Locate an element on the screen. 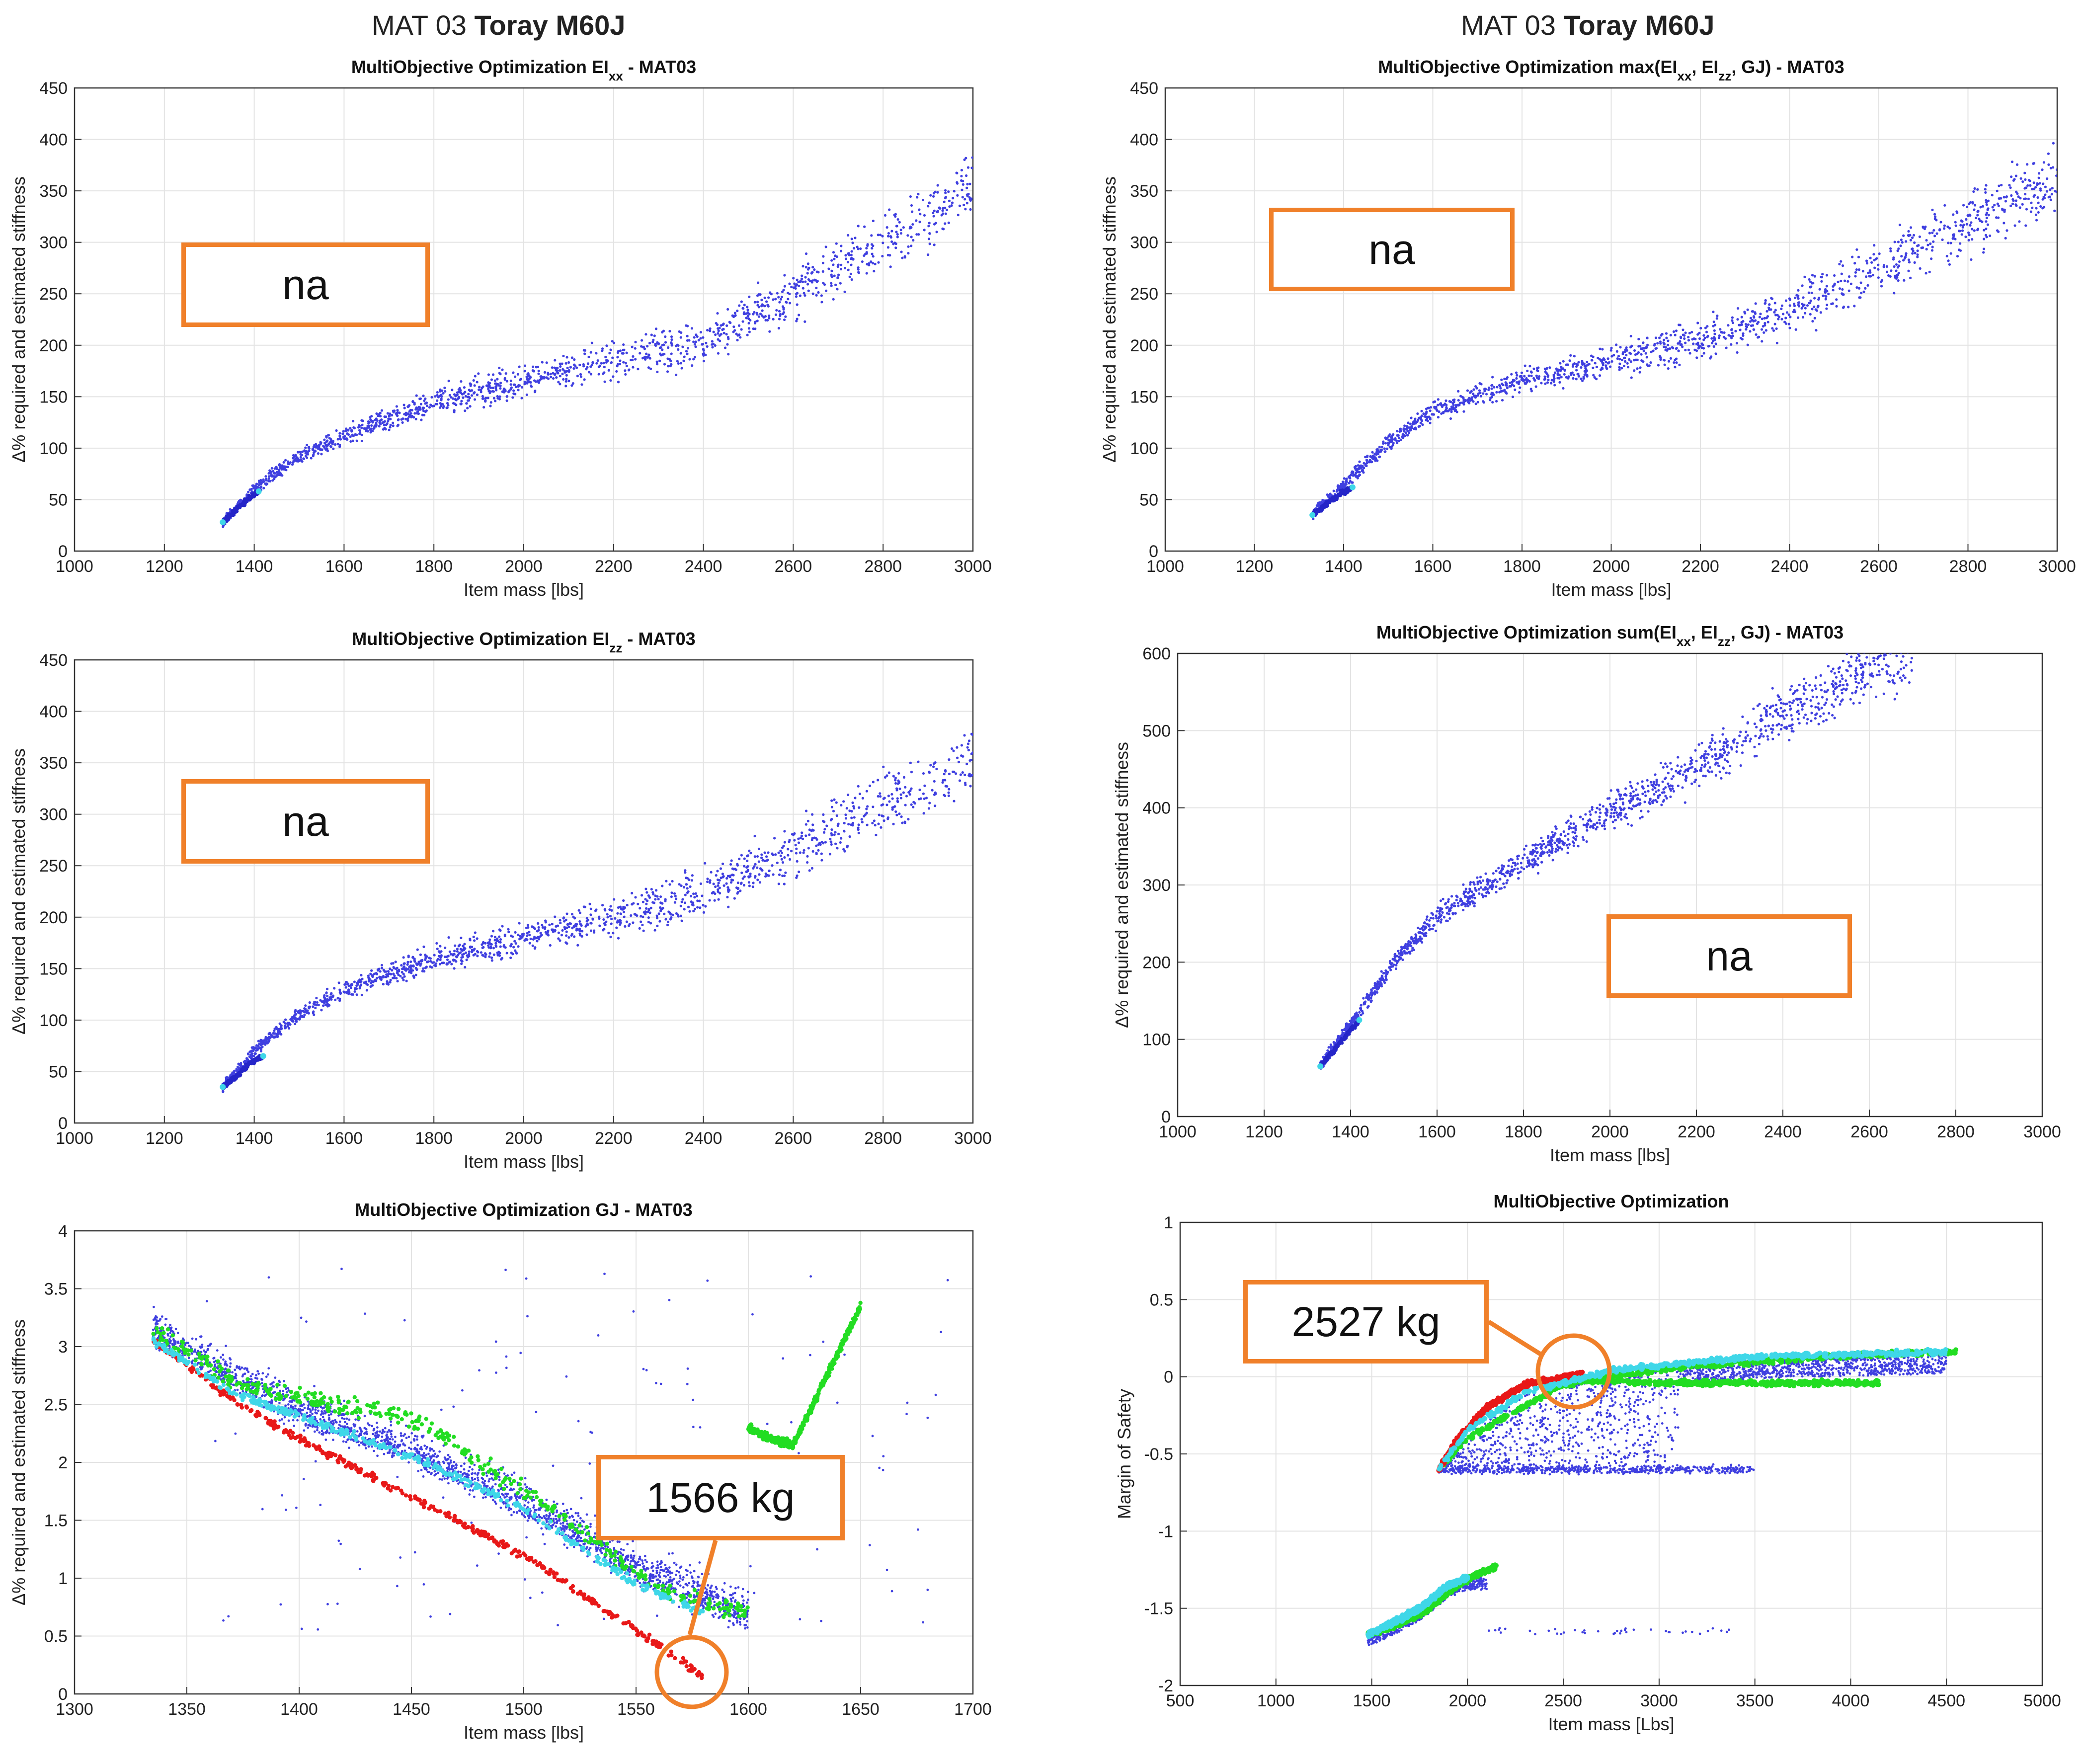 The height and width of the screenshot is (1764, 2085). x-tick-label: 2200 is located at coordinates (1701, 566).